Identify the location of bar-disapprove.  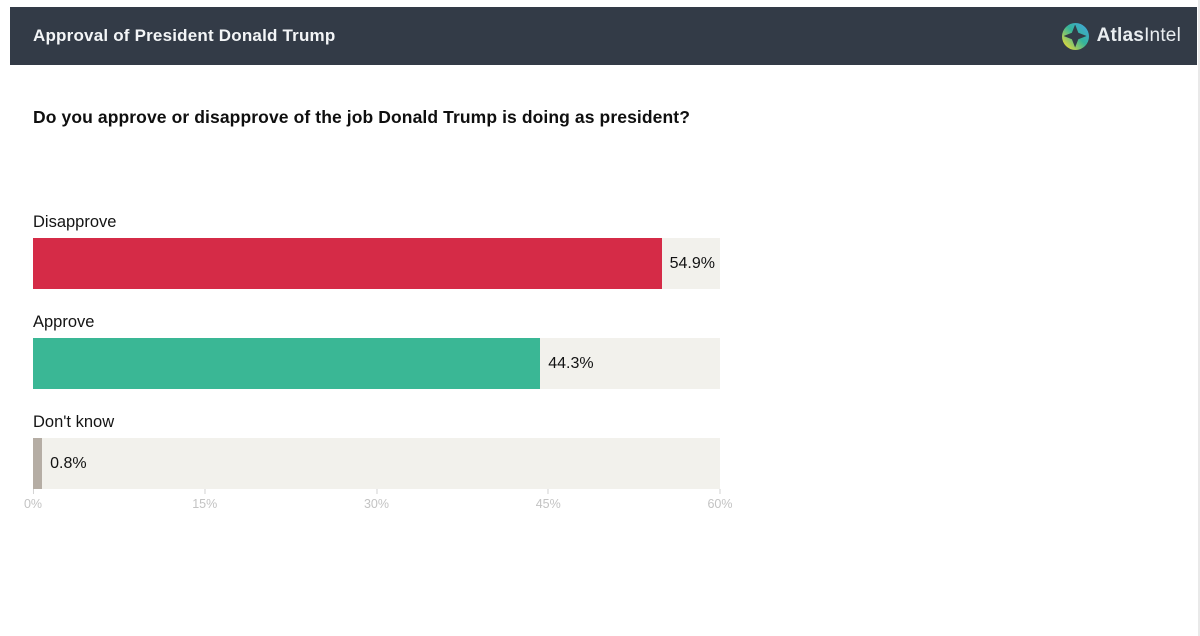
(347, 263).